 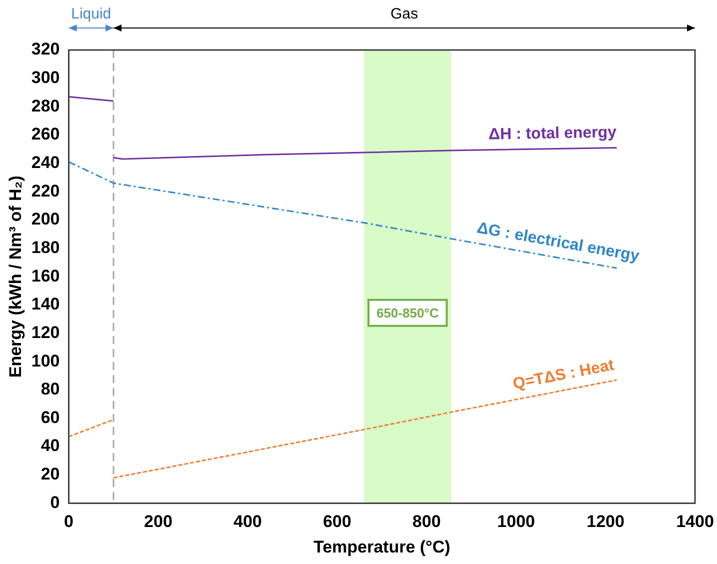 I want to click on x-tick-label: 600, so click(x=337, y=522).